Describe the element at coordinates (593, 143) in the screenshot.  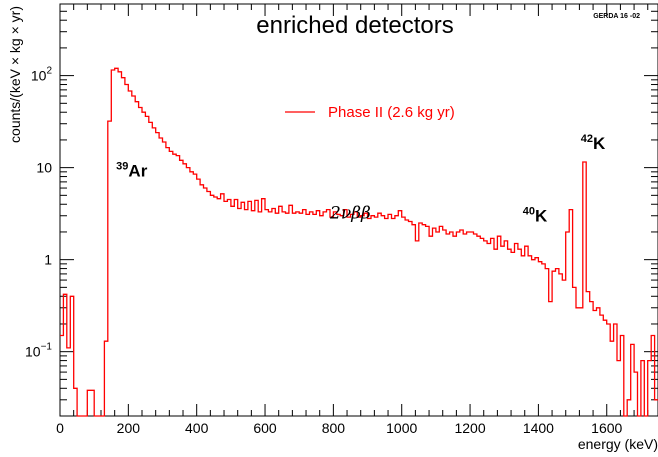
I see `peak-label: 42K` at that location.